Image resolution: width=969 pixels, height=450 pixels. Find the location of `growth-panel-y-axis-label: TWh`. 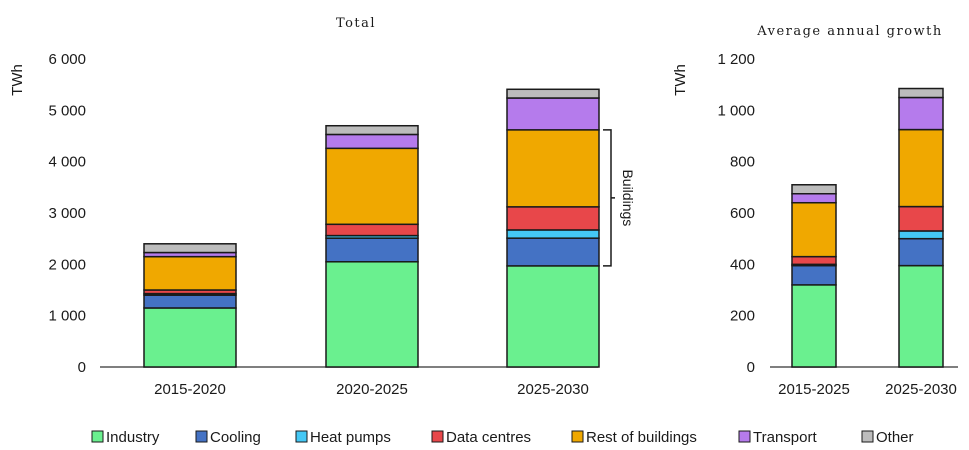

growth-panel-y-axis-label: TWh is located at coordinates (680, 80).